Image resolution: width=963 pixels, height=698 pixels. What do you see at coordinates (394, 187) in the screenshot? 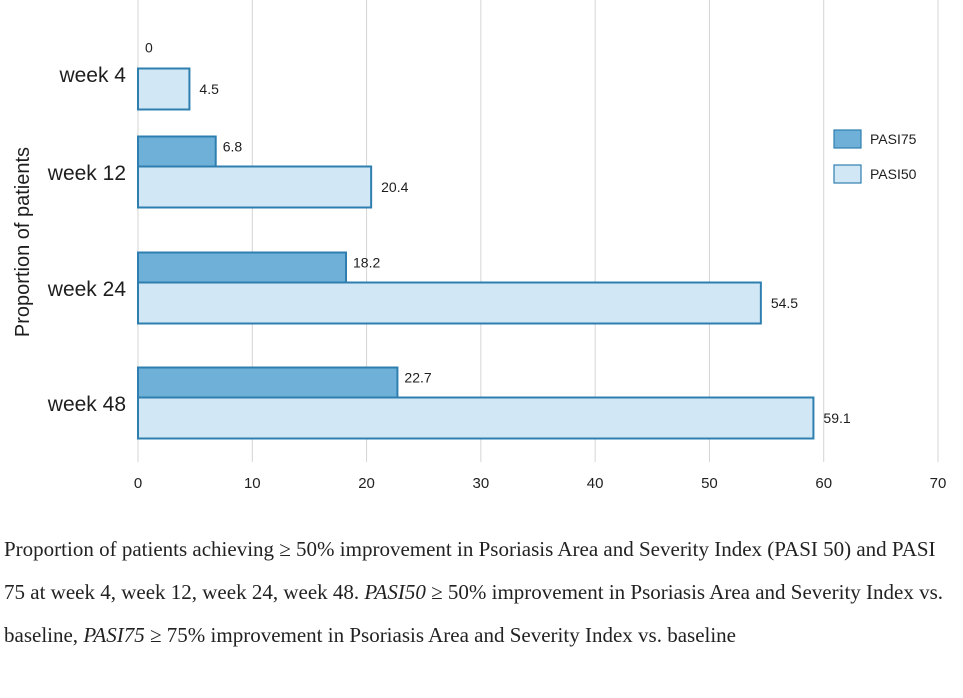
I see `data-label-pasi50-1: 20.4` at bounding box center [394, 187].